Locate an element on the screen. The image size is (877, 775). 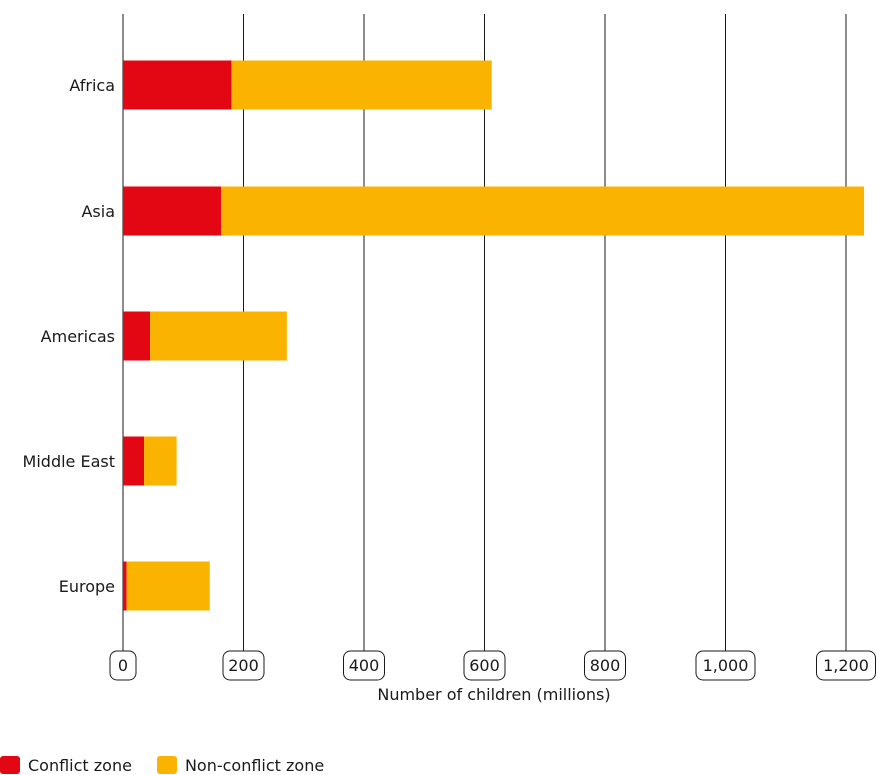
legend-label-conflict: Conflict zone is located at coordinates (80, 765).